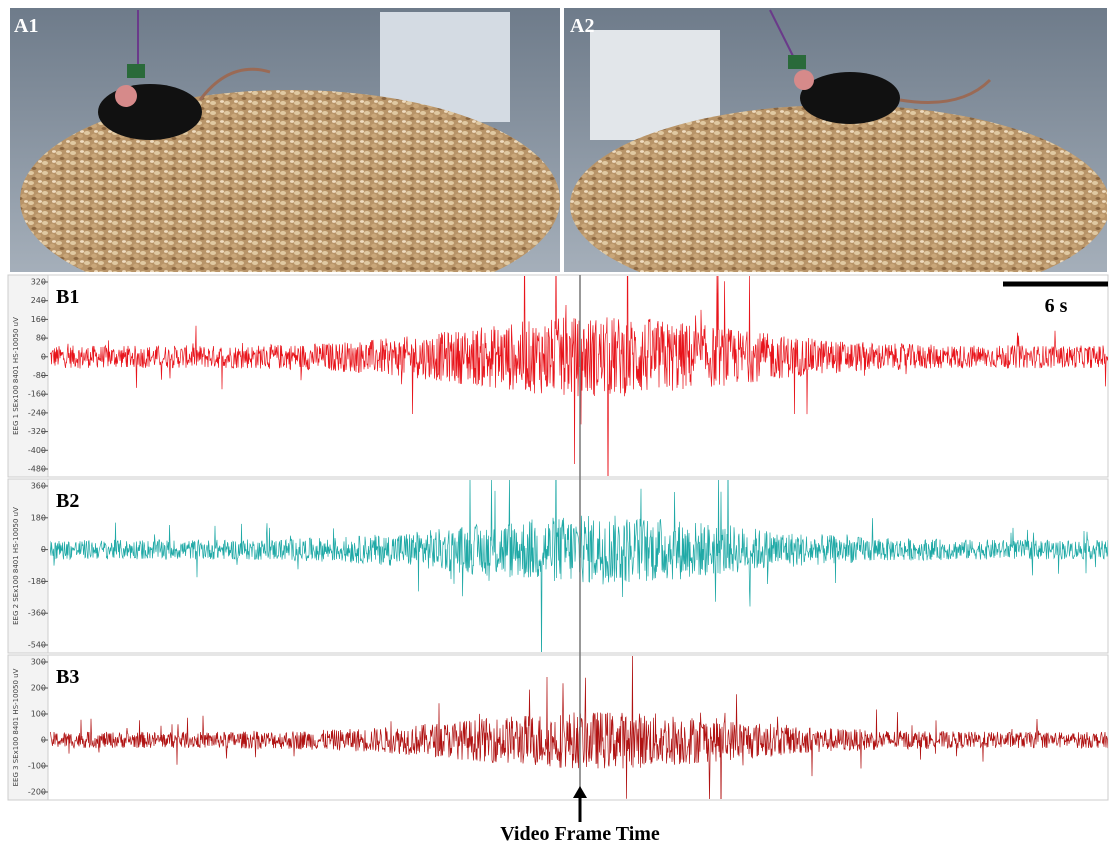 The width and height of the screenshot is (1109, 848). Describe the element at coordinates (37, 766) in the screenshot. I see `y-tick-label: -100` at that location.